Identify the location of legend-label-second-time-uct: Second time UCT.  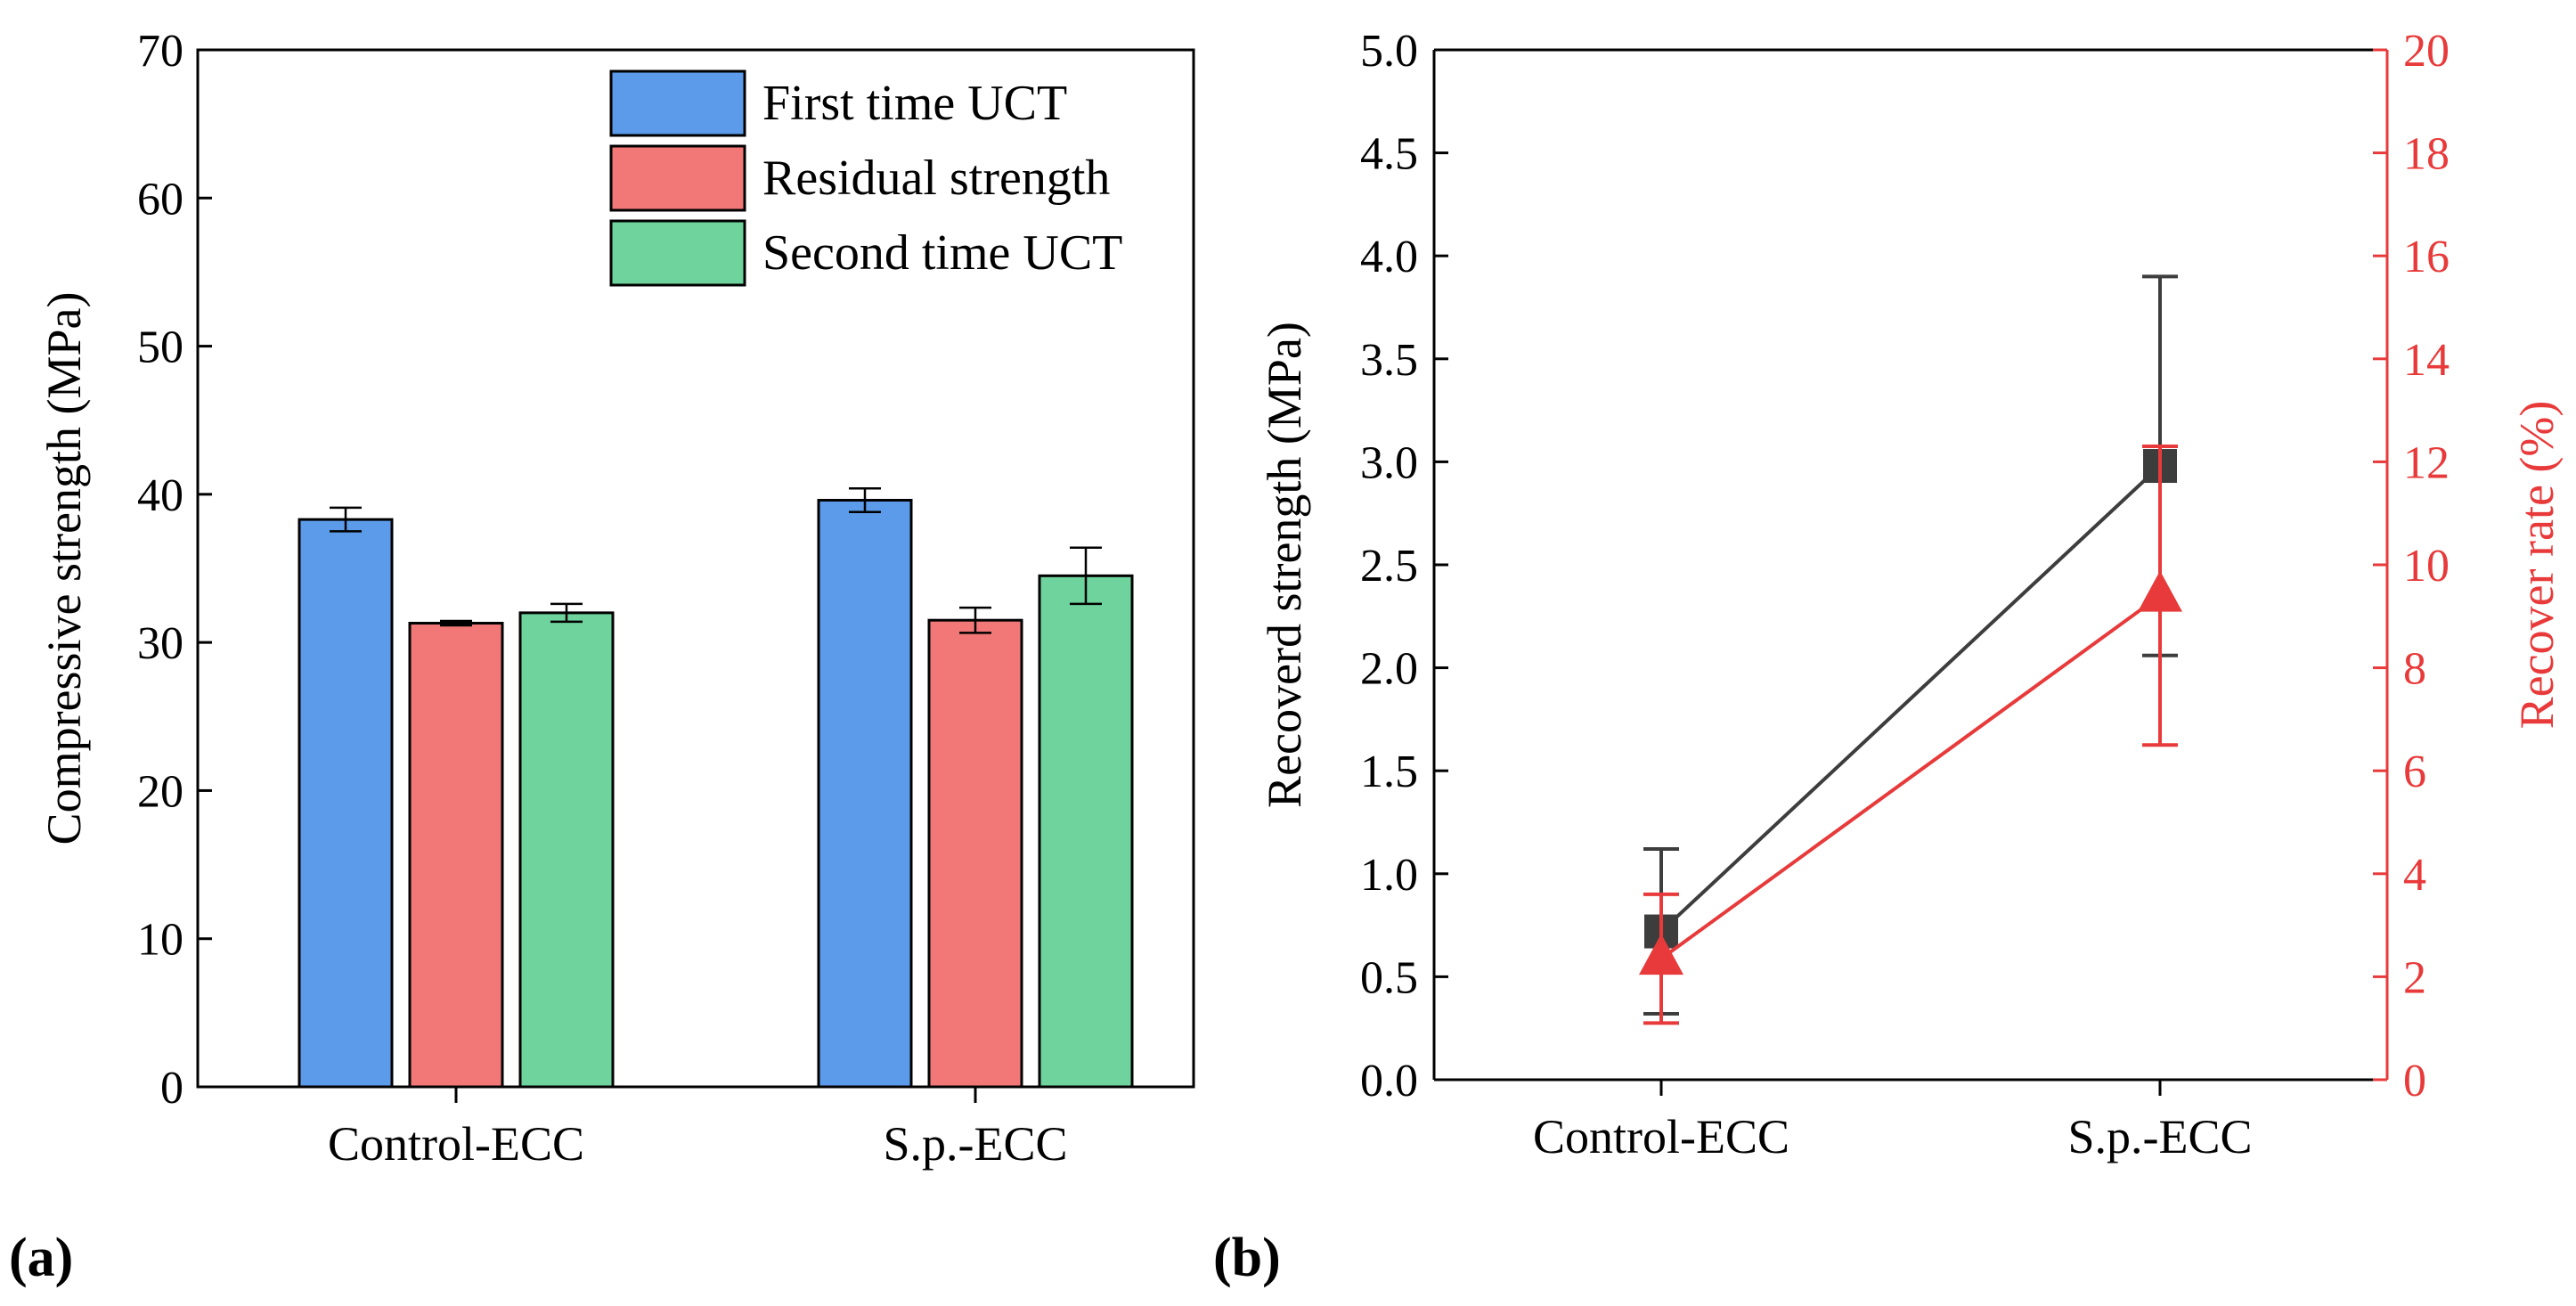
(942, 253).